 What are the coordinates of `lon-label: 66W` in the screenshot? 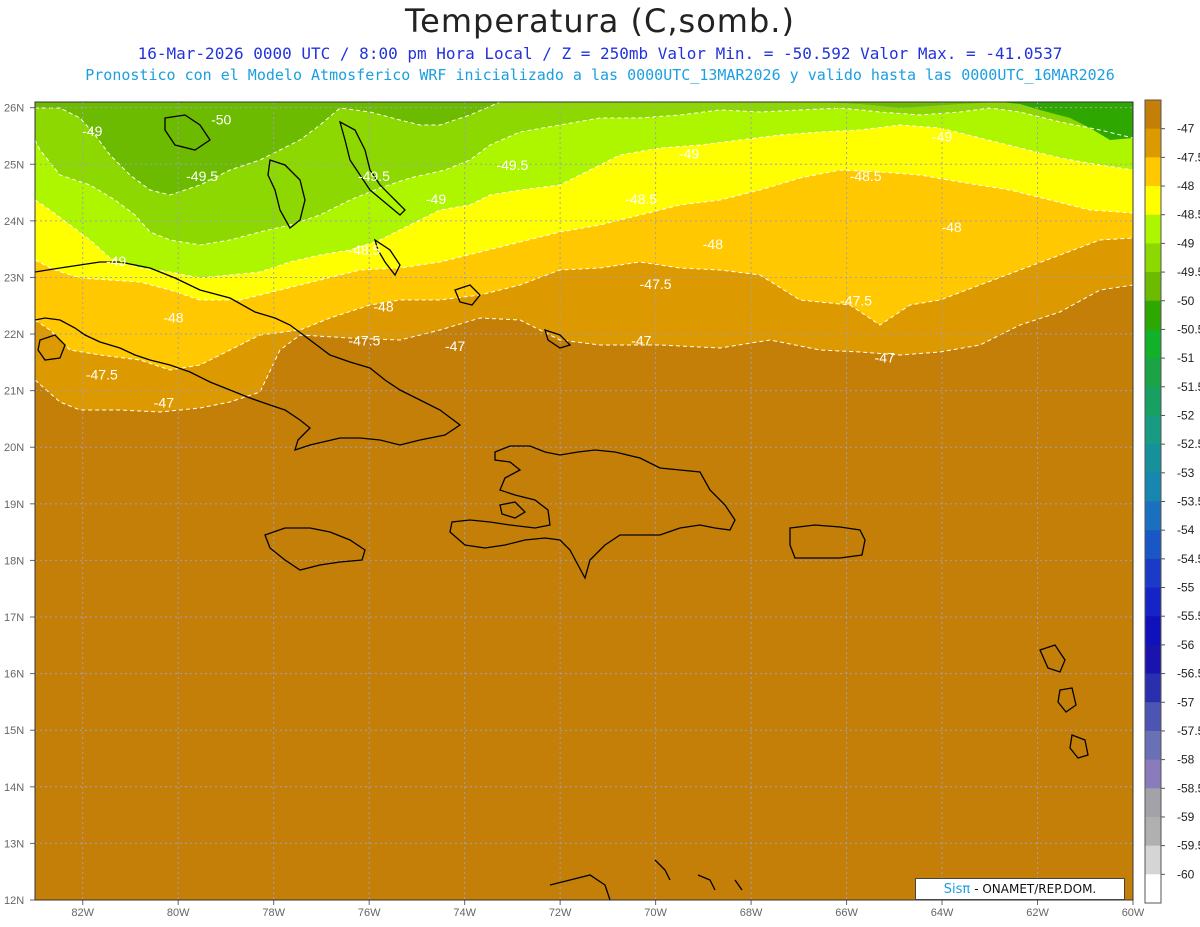 It's located at (846, 913).